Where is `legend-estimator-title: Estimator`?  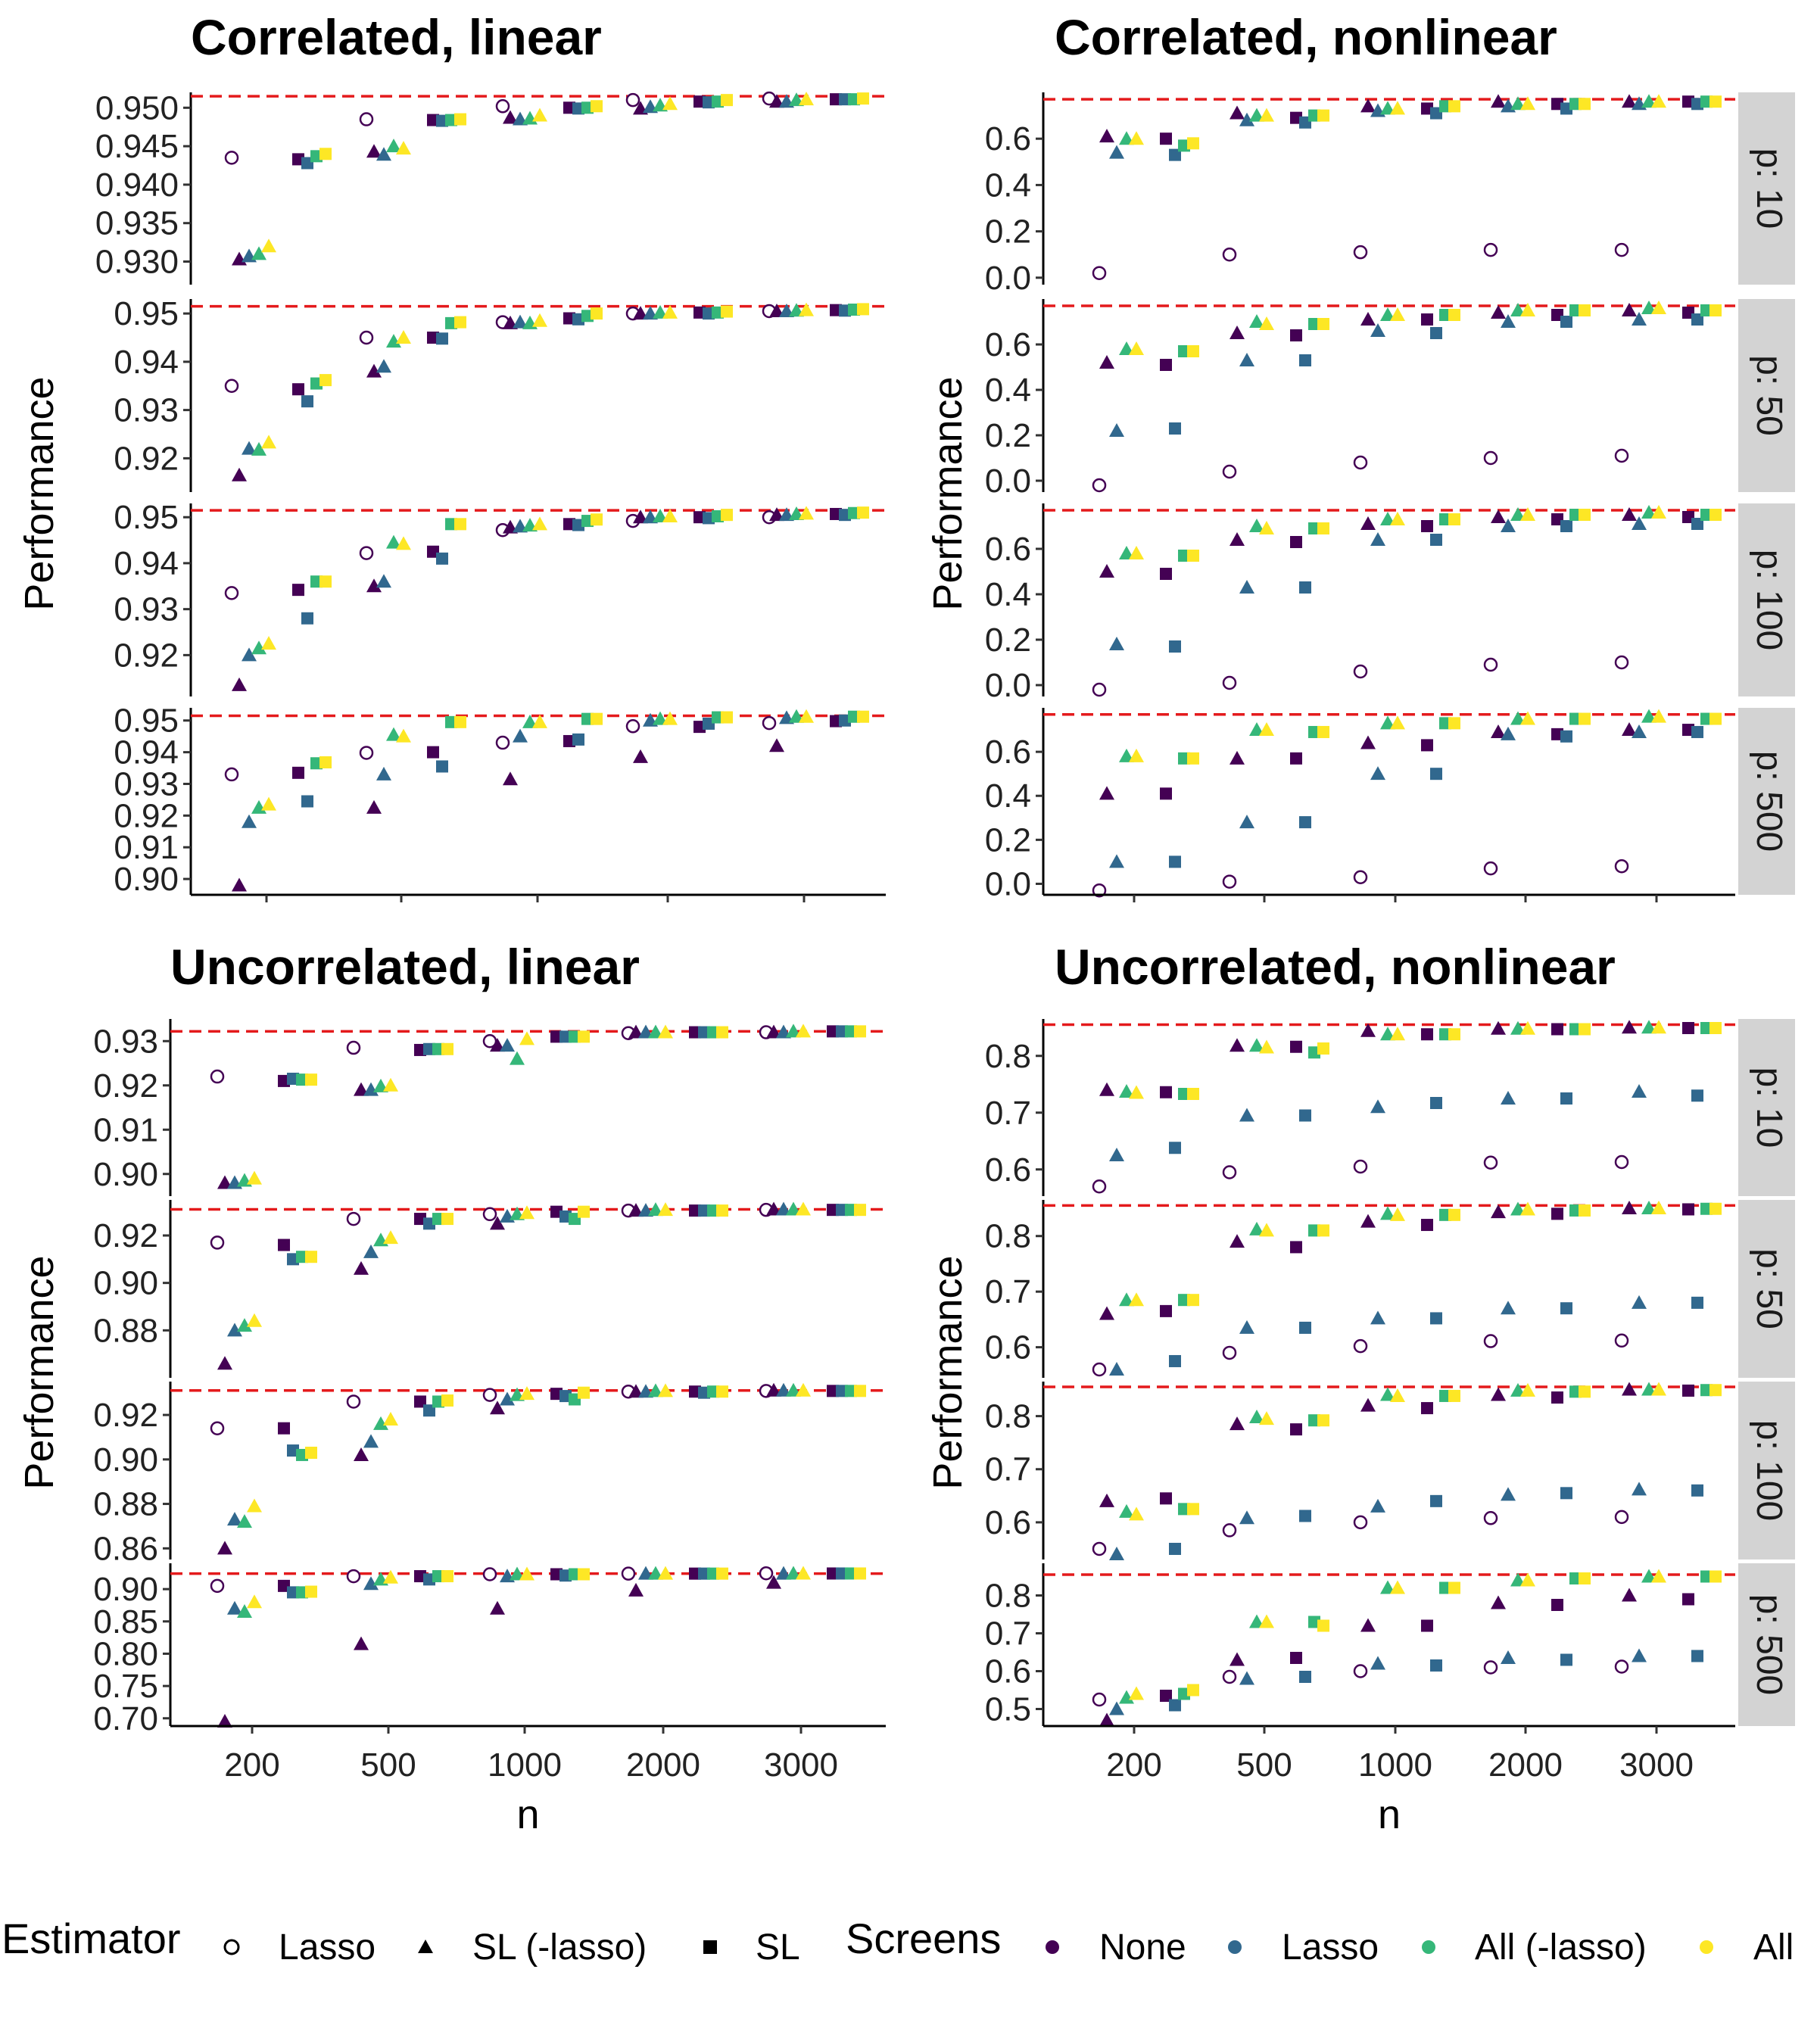
legend-estimator-title: Estimator is located at coordinates (91, 1938).